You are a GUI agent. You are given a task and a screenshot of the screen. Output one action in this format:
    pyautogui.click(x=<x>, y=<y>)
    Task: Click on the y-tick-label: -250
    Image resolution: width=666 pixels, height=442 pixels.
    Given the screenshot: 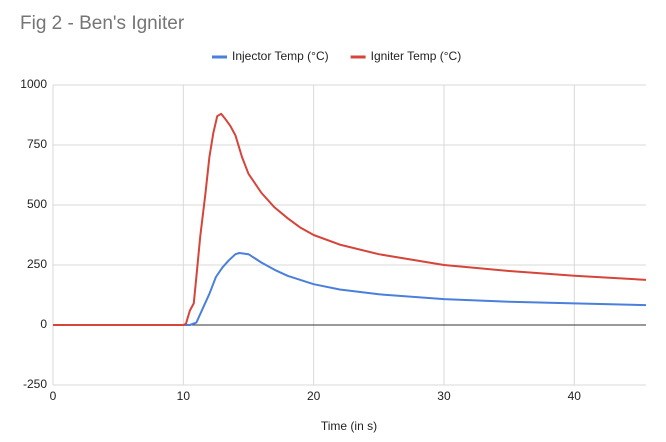 What is the action you would take?
    pyautogui.click(x=35, y=384)
    